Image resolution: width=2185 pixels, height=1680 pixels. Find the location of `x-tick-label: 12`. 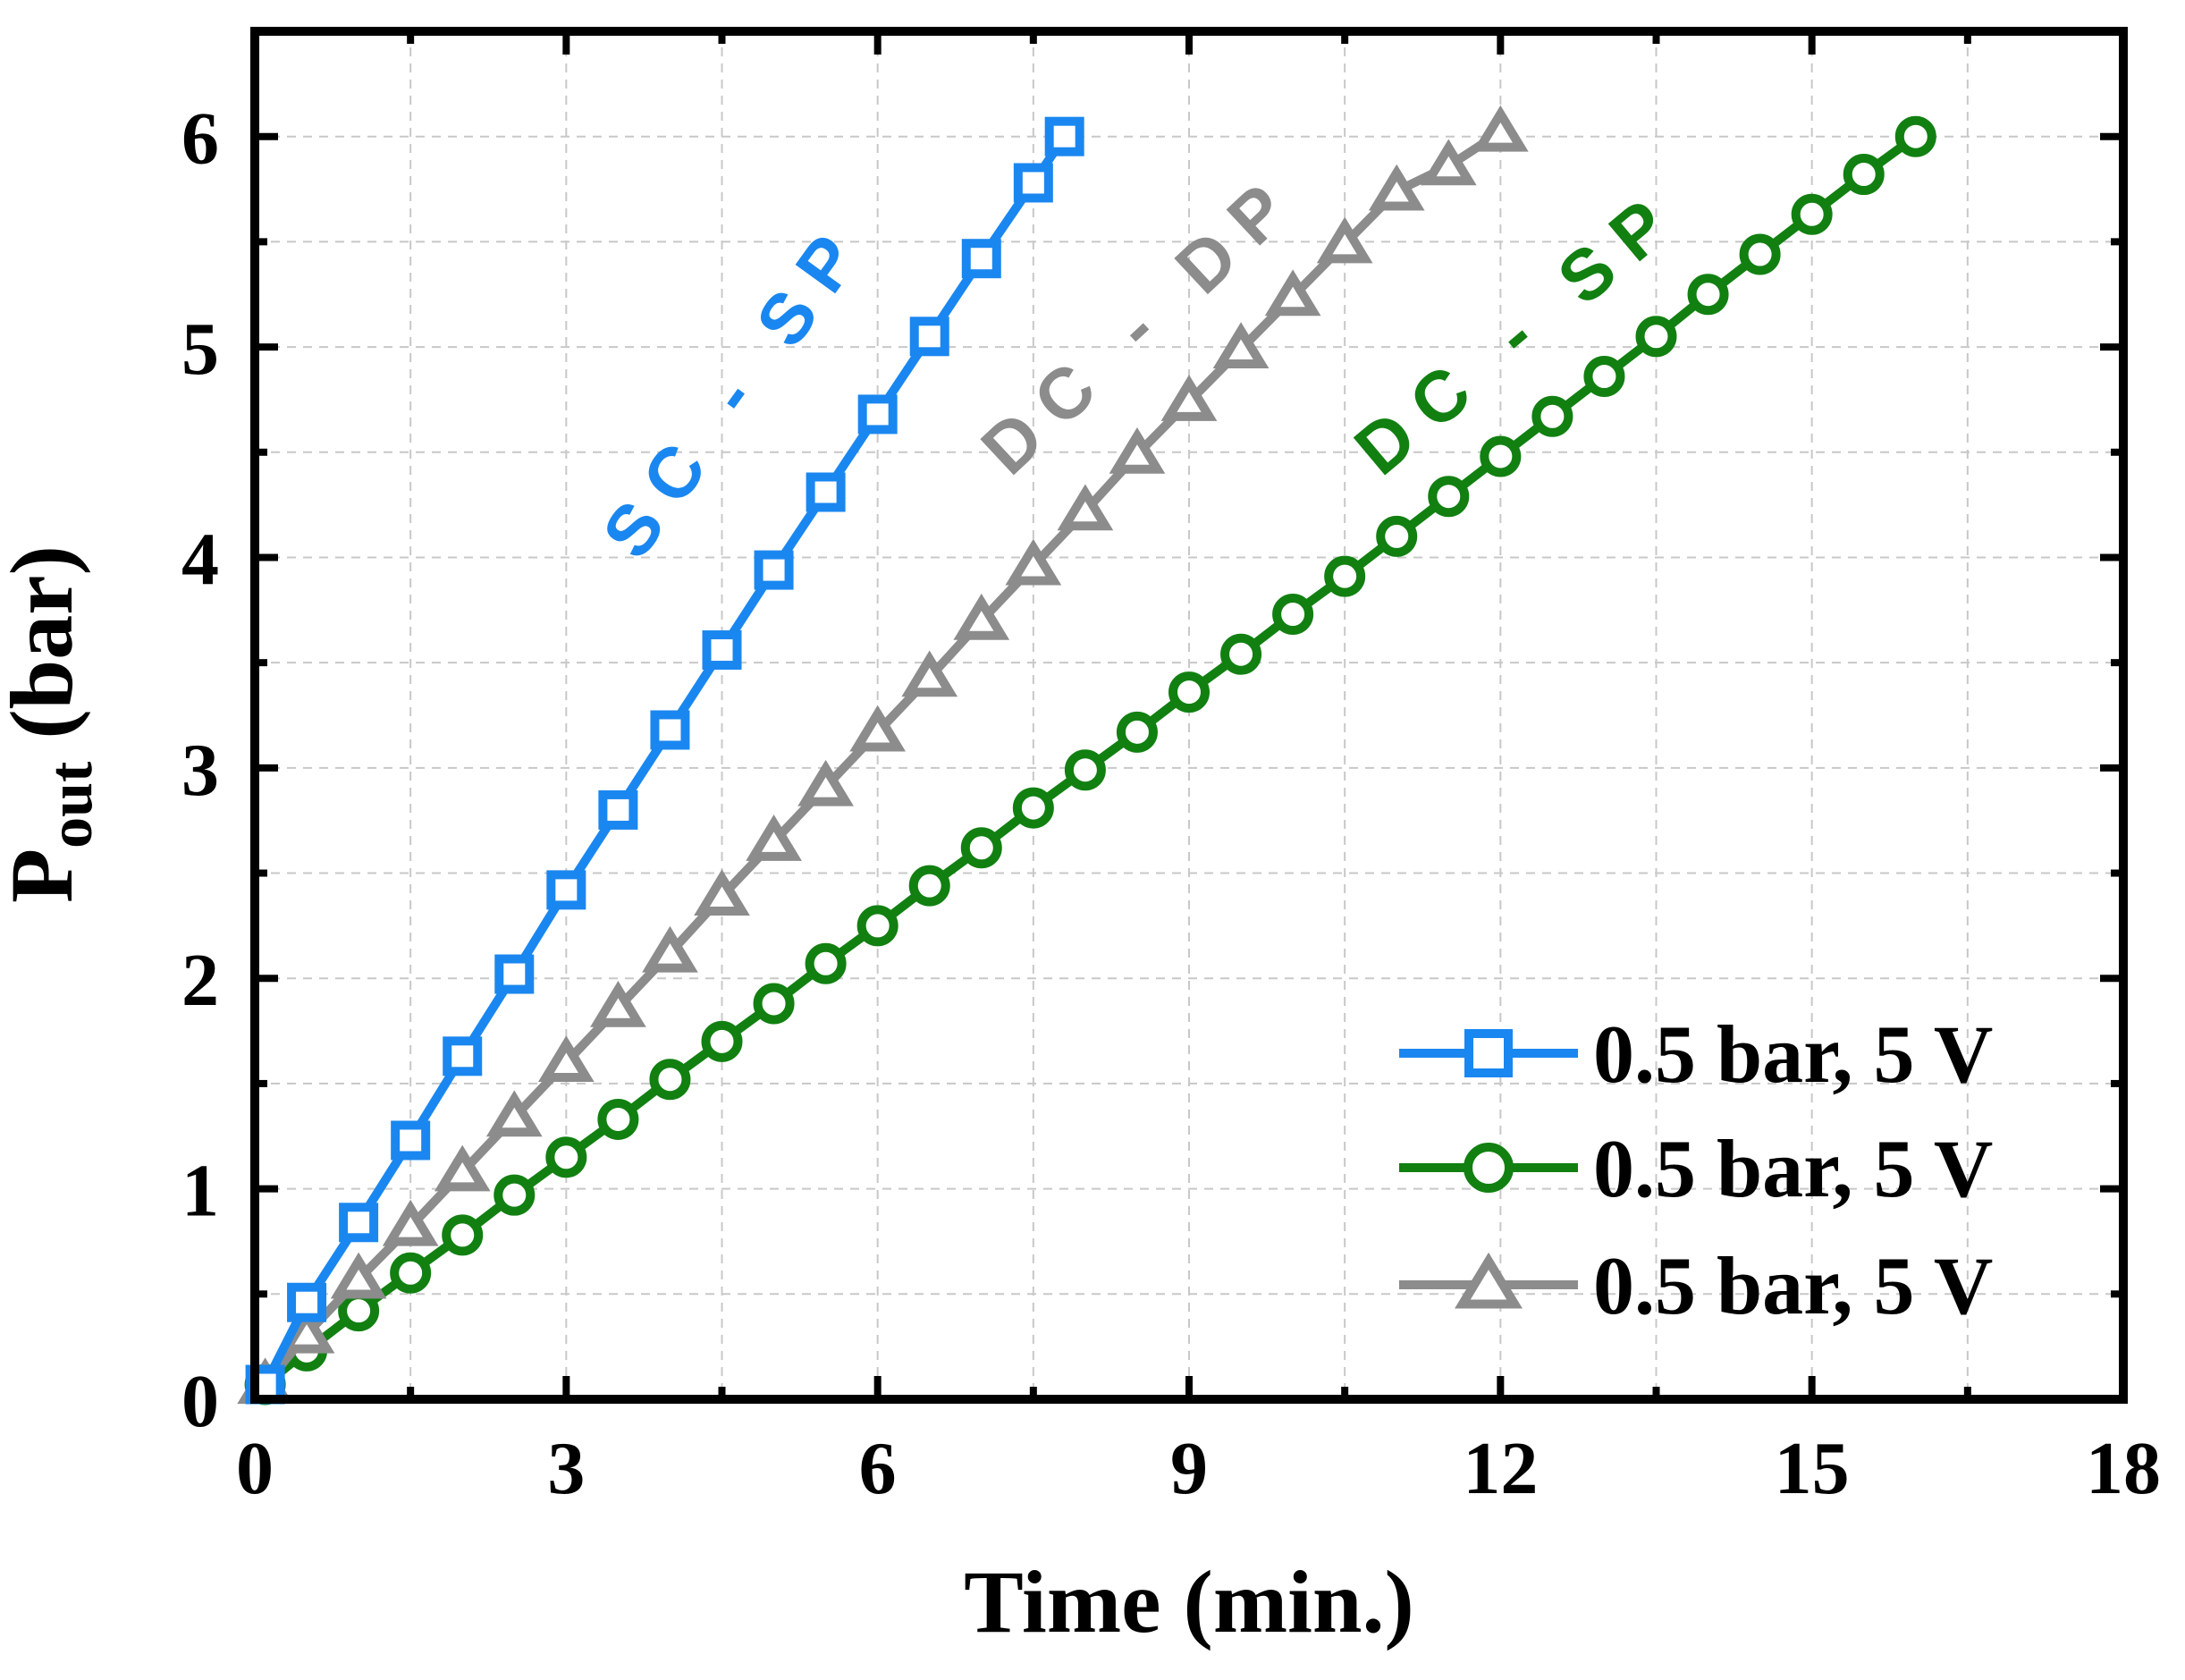

x-tick-label: 12 is located at coordinates (1500, 1469).